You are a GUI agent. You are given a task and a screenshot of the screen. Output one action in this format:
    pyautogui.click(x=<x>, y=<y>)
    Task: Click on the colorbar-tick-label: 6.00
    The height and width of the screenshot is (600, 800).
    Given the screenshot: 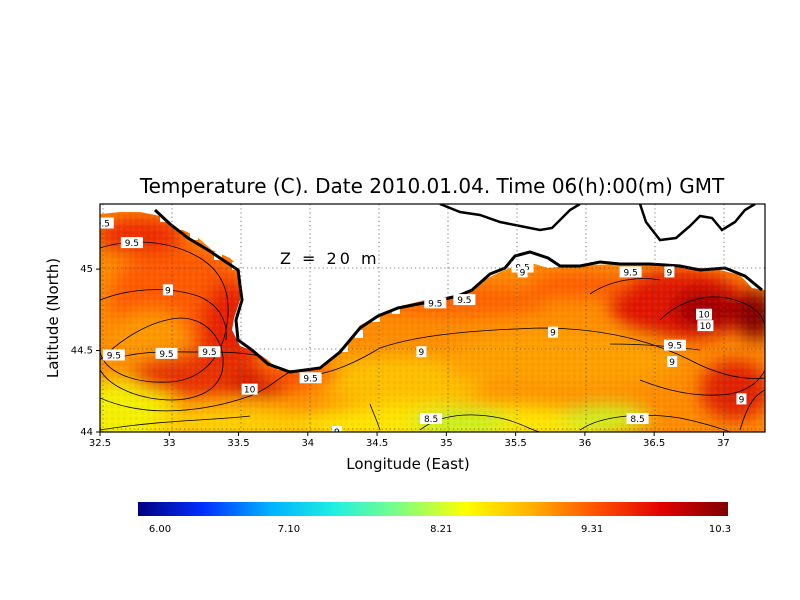 What is the action you would take?
    pyautogui.click(x=160, y=529)
    